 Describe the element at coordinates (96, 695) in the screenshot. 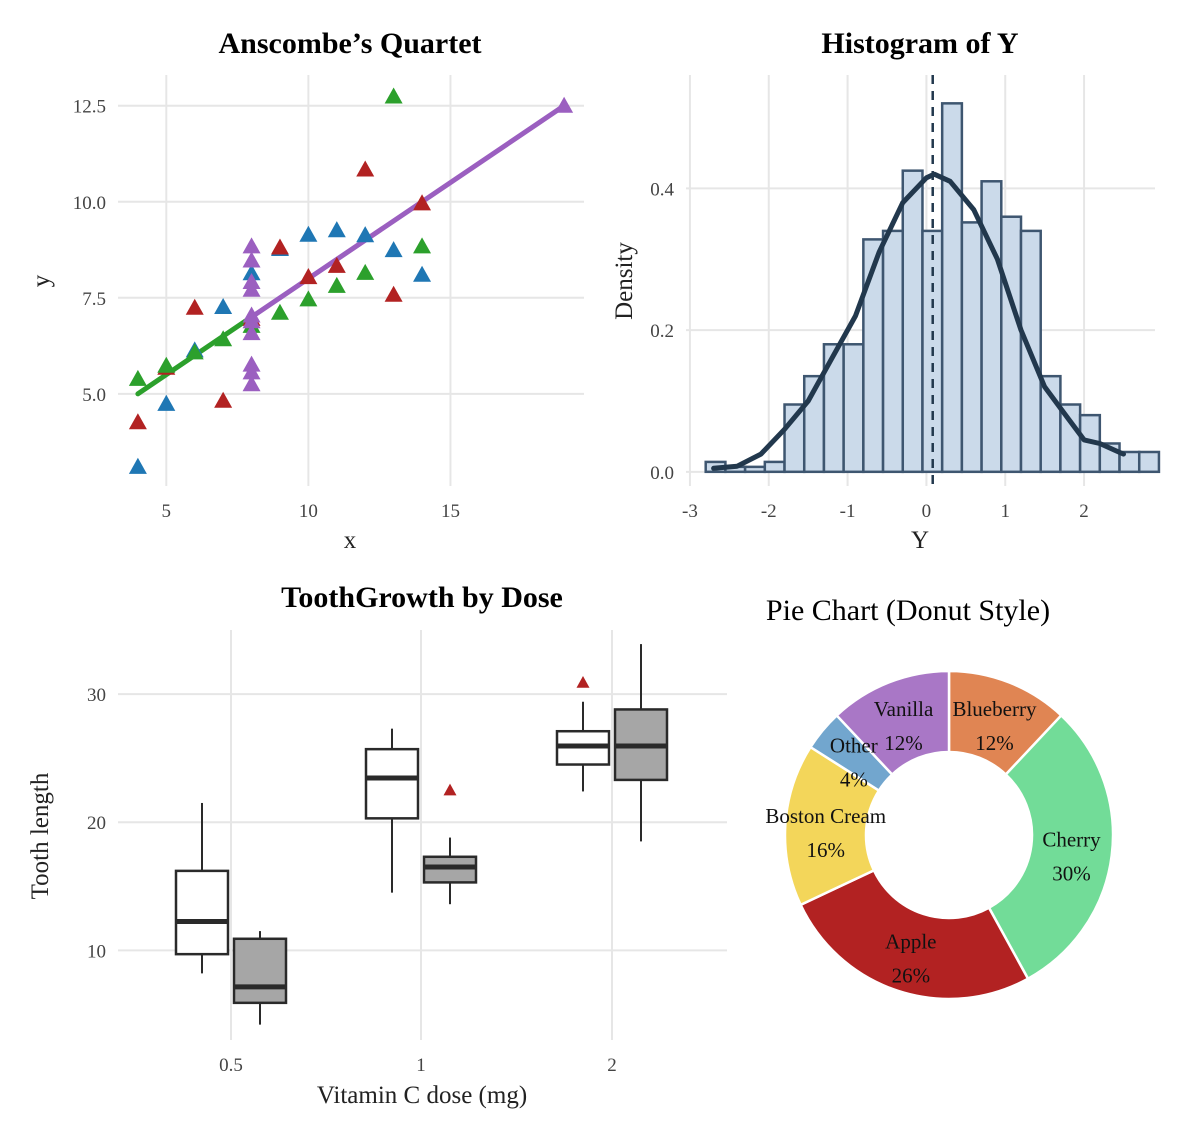

I see `boxplot-y-tick: 30` at that location.